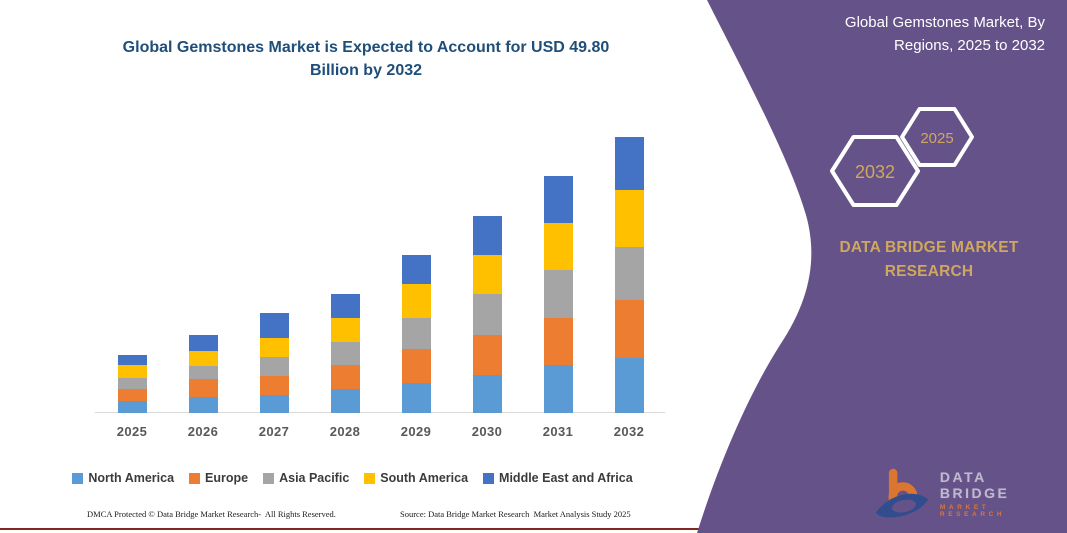  Describe the element at coordinates (132, 371) in the screenshot. I see `bar-segment-2025-south-america` at that location.